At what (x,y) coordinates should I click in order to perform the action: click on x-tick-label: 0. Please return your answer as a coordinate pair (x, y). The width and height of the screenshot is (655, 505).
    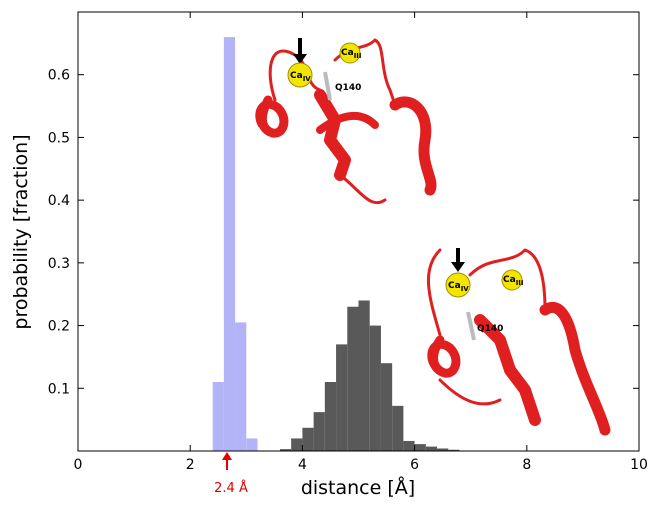
    Looking at the image, I should click on (78, 465).